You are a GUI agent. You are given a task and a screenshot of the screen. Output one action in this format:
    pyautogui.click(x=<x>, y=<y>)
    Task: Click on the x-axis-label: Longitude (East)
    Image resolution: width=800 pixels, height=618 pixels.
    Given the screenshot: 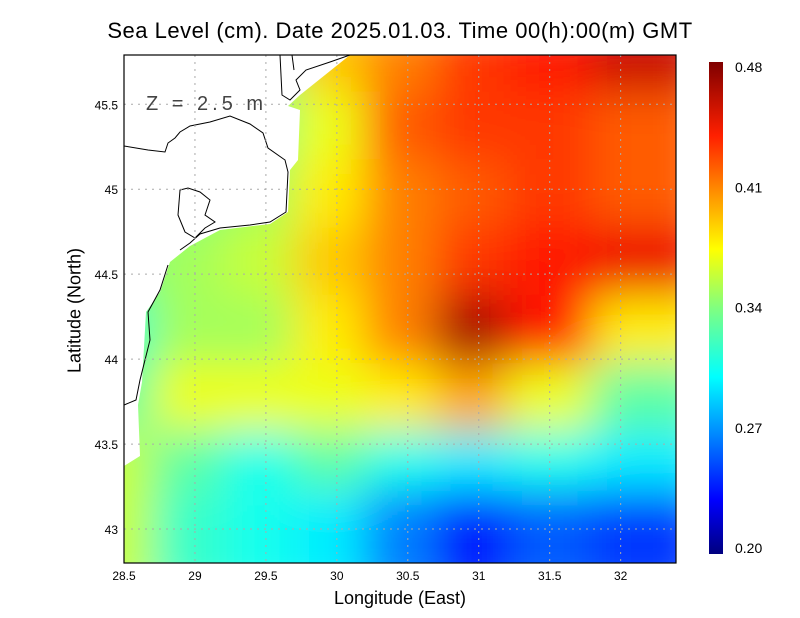 What is the action you would take?
    pyautogui.click(x=400, y=598)
    